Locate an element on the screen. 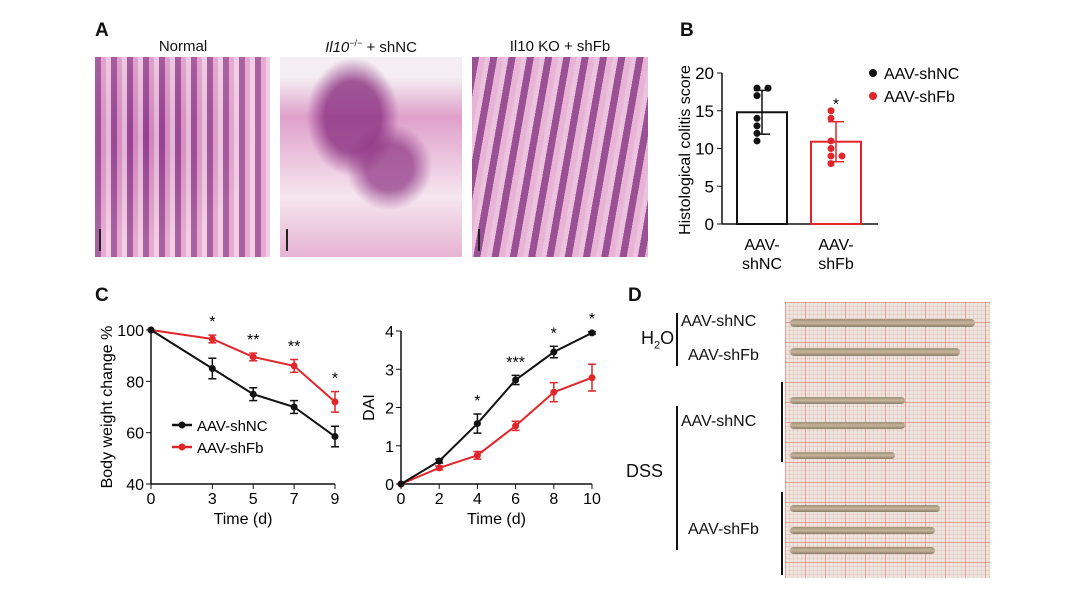 This screenshot has height=608, width=1080. y-tick-label: 5 is located at coordinates (709, 186).